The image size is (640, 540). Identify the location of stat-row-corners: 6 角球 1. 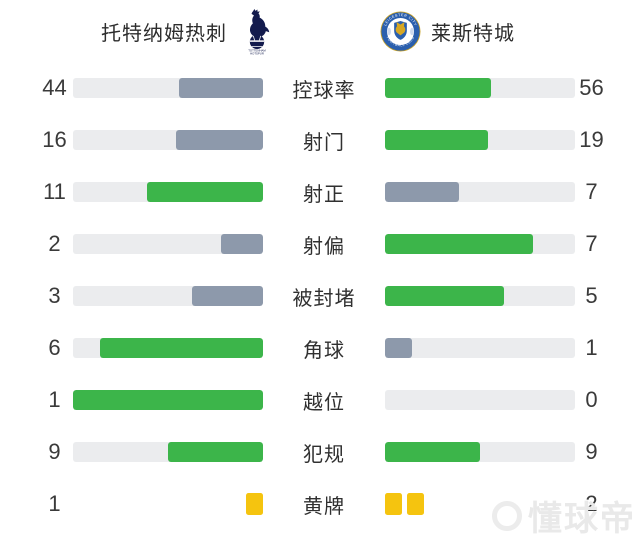
(320, 348).